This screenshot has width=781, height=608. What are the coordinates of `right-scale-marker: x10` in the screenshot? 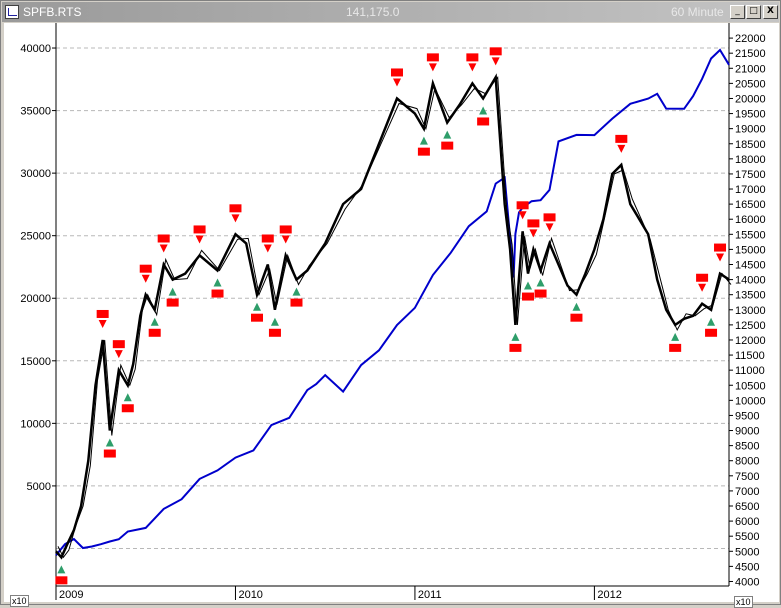 It's located at (743, 602).